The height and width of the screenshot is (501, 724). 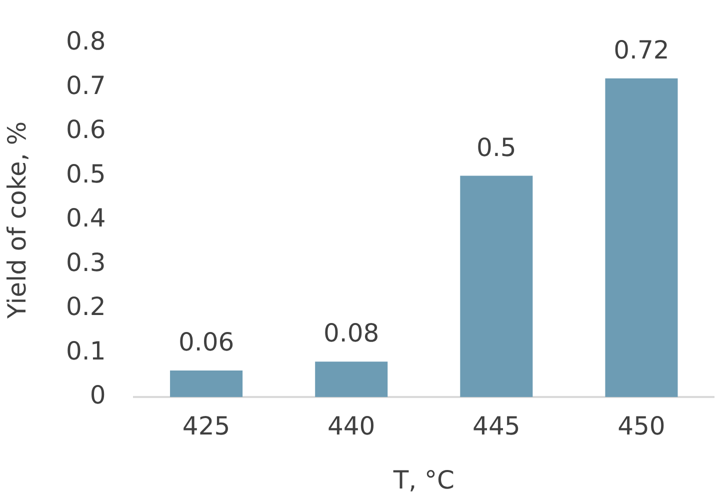 What do you see at coordinates (86, 129) in the screenshot?
I see `y-tick-label: 0.6` at bounding box center [86, 129].